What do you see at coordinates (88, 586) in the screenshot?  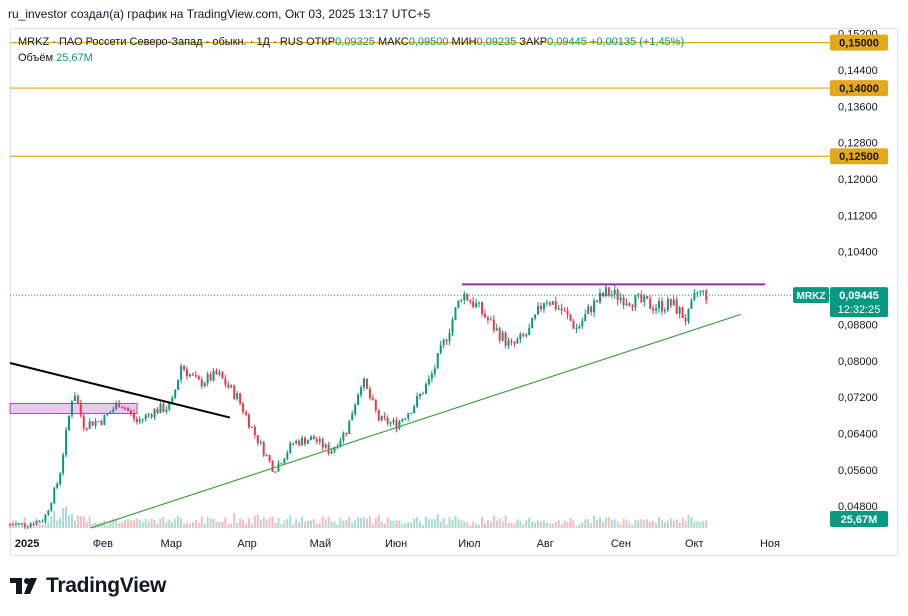 I see `tradingview-logo: TradingView` at bounding box center [88, 586].